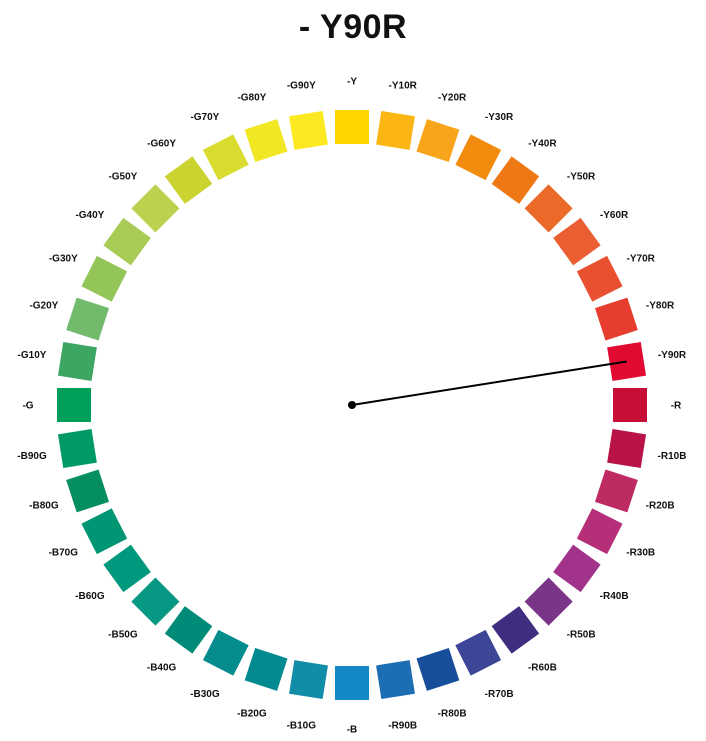  What do you see at coordinates (402, 726) in the screenshot?
I see `hue-label: -R90B` at bounding box center [402, 726].